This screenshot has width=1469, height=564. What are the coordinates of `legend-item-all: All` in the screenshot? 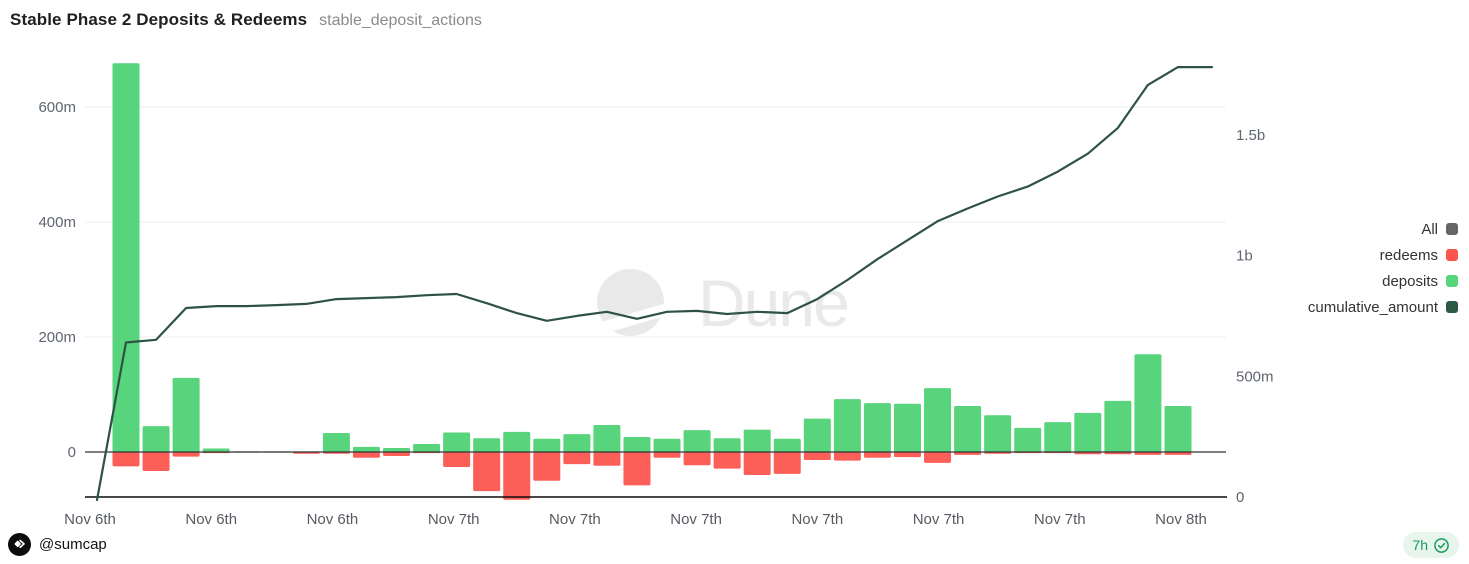 It's located at (1383, 229).